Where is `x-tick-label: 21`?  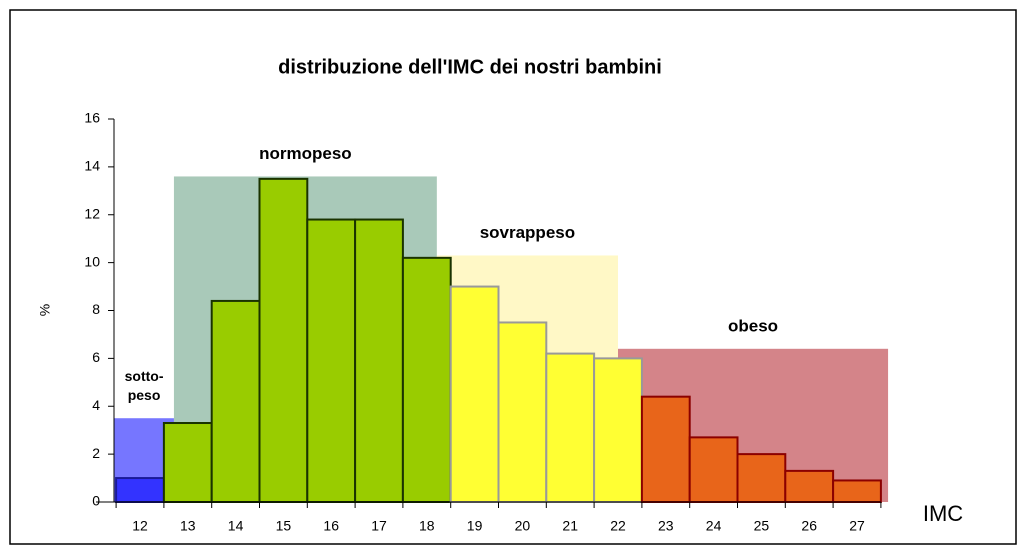
x-tick-label: 21 is located at coordinates (570, 526).